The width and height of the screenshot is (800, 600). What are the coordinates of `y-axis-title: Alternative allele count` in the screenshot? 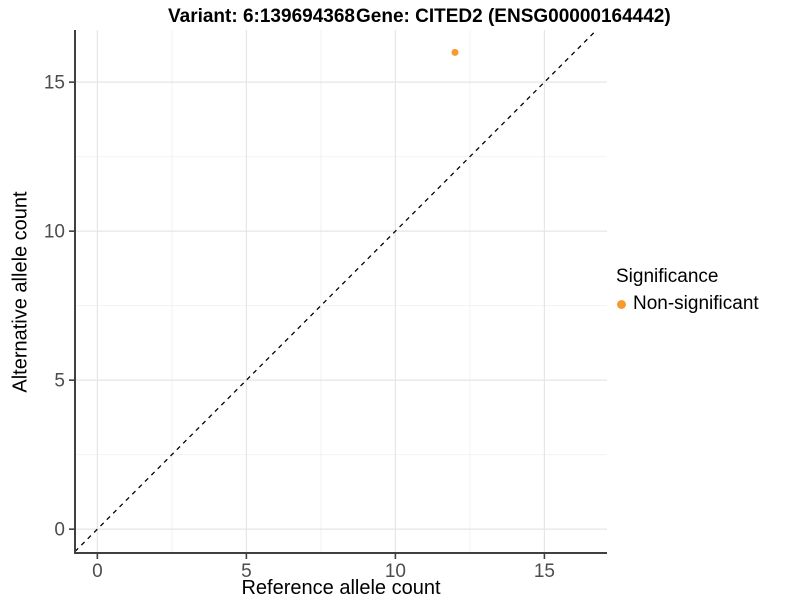 It's located at (20, 292).